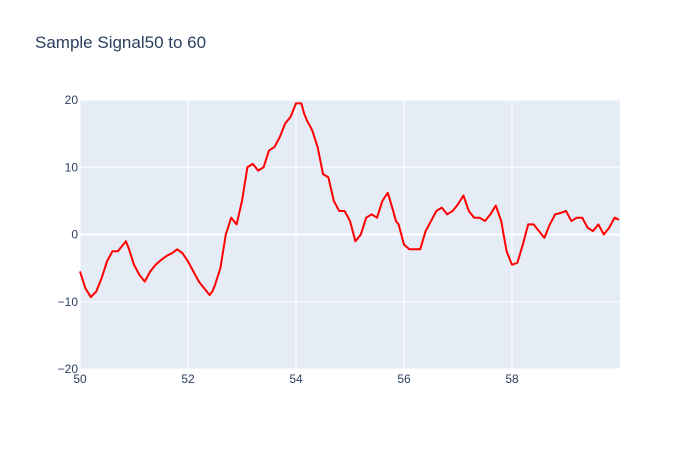  Describe the element at coordinates (68, 369) in the screenshot. I see `y-tick-label: −20` at that location.